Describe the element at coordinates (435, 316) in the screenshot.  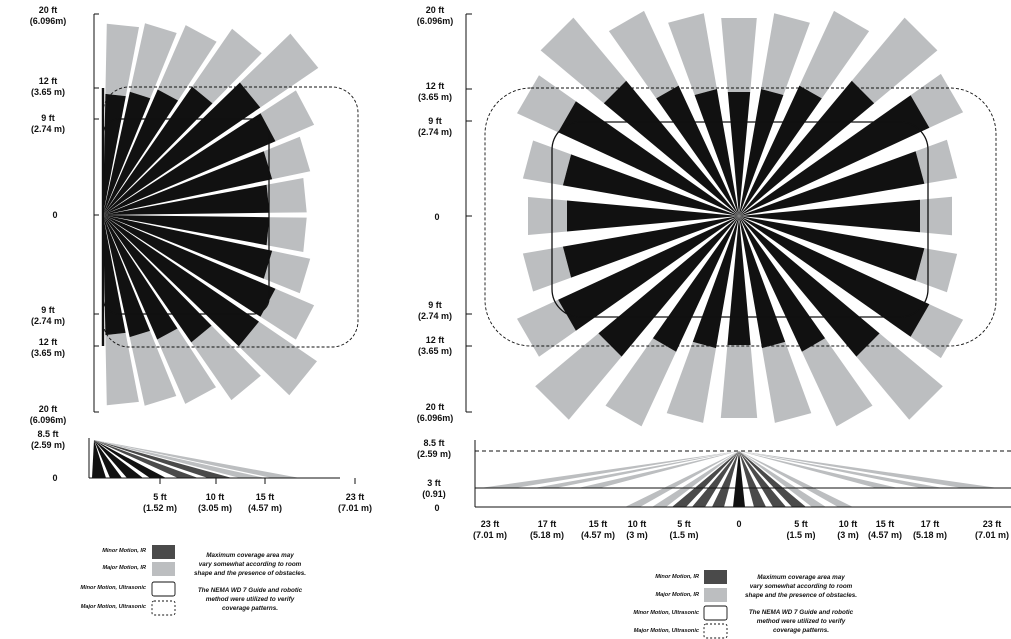
I see `right-y-label-9ft-bottom-m: (2.74 m)` at that location.